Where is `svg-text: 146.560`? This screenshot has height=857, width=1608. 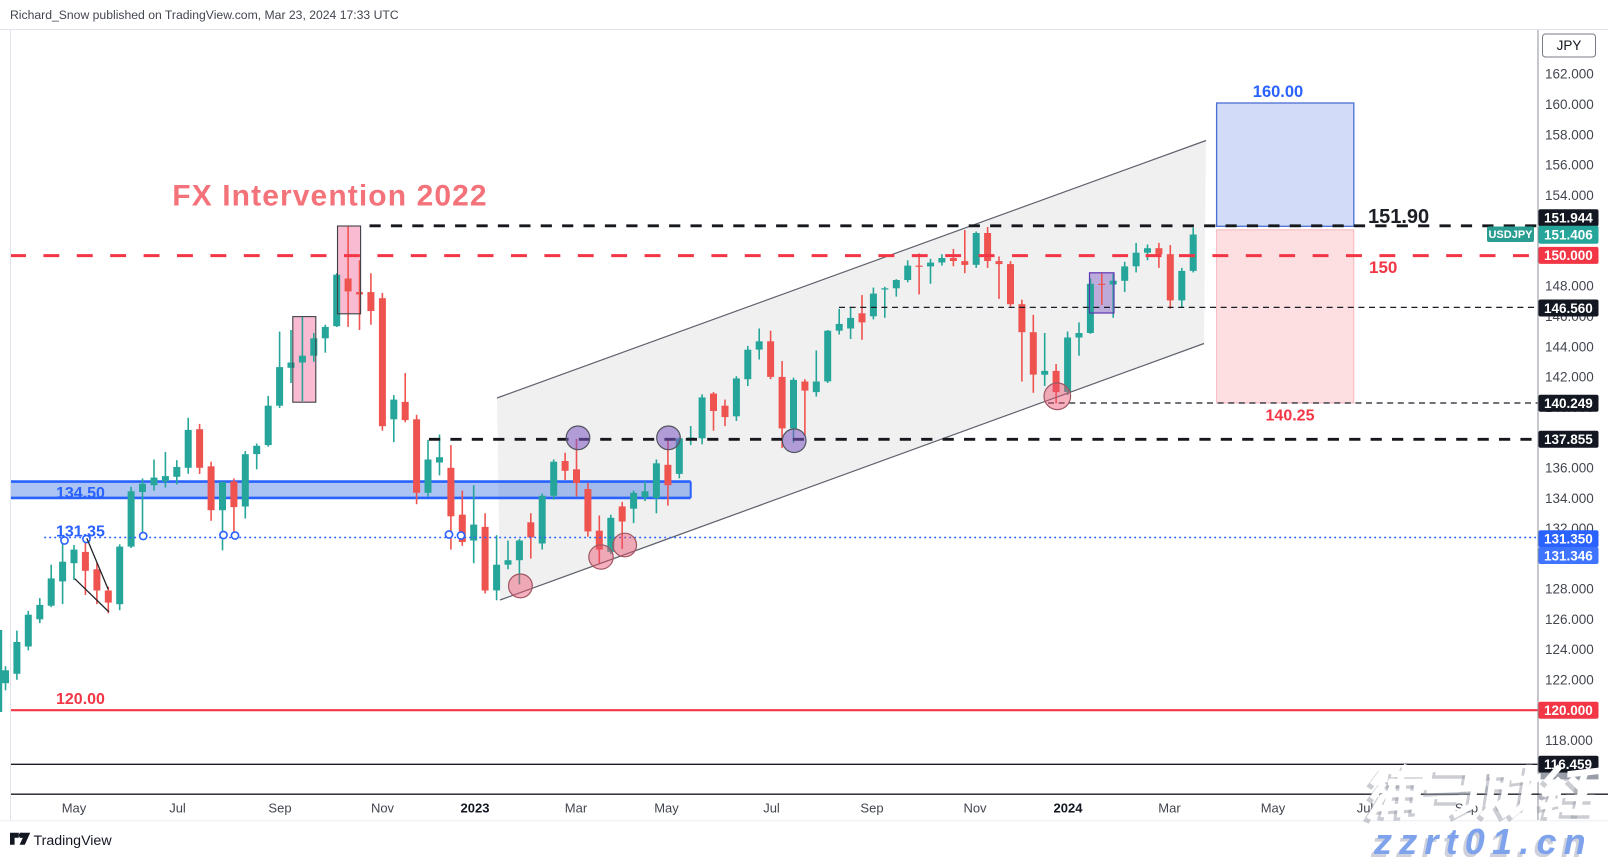 svg-text: 146.560 is located at coordinates (1568, 308).